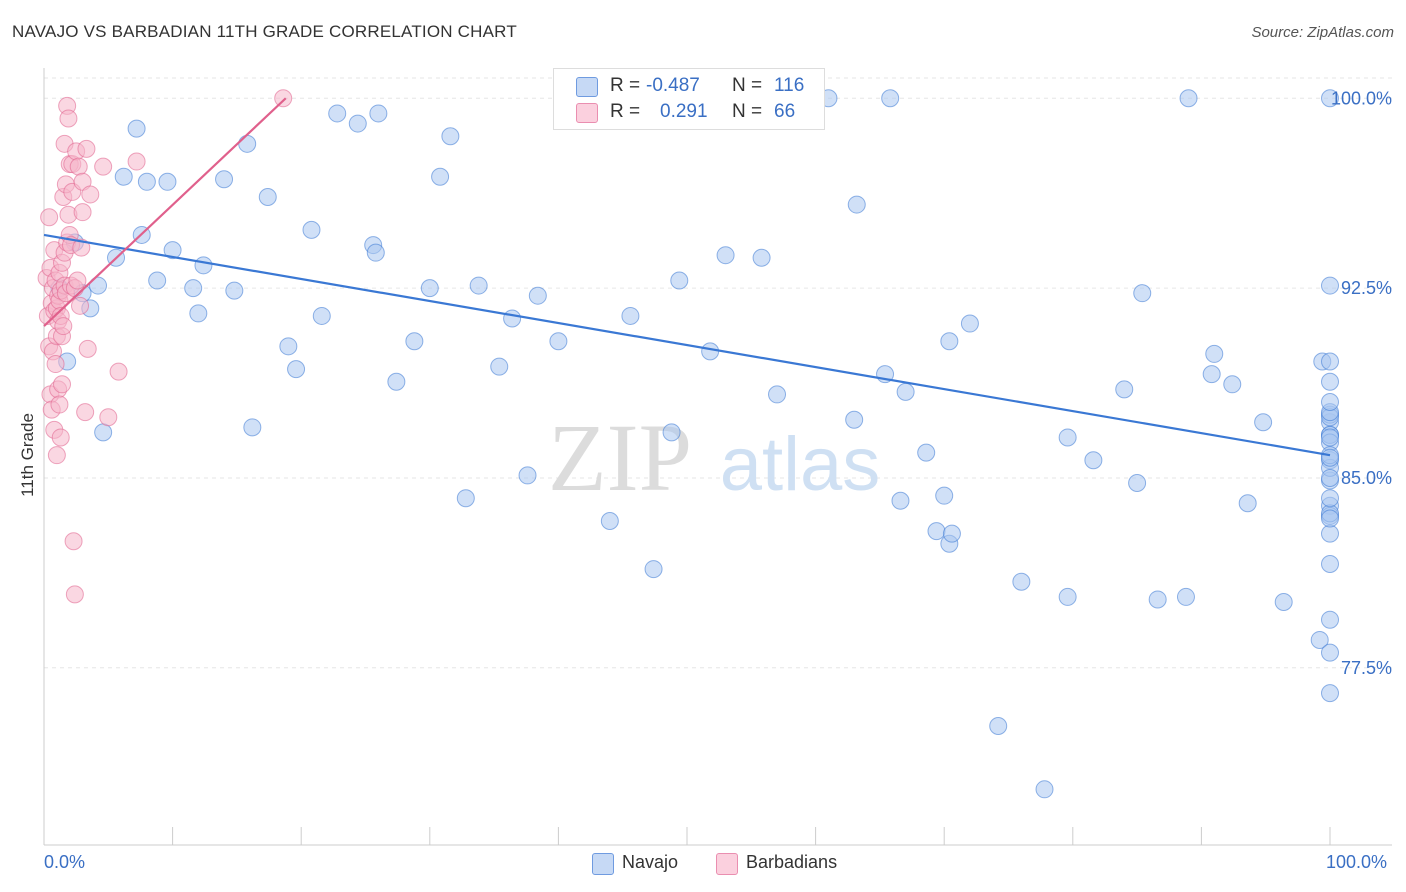  Describe the element at coordinates (1361, 383) in the screenshot. I see `tick-labels: 77.5% 85.0% 92.5% 100.0%` at that location.